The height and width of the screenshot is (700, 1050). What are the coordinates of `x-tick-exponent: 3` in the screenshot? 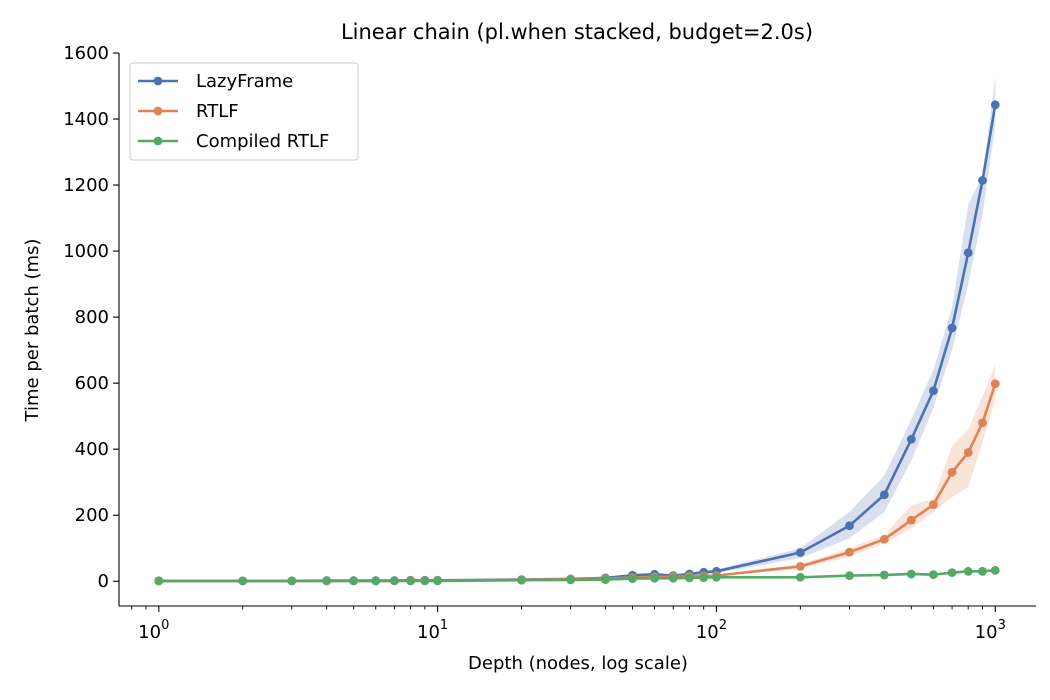 It's located at (1002, 625).